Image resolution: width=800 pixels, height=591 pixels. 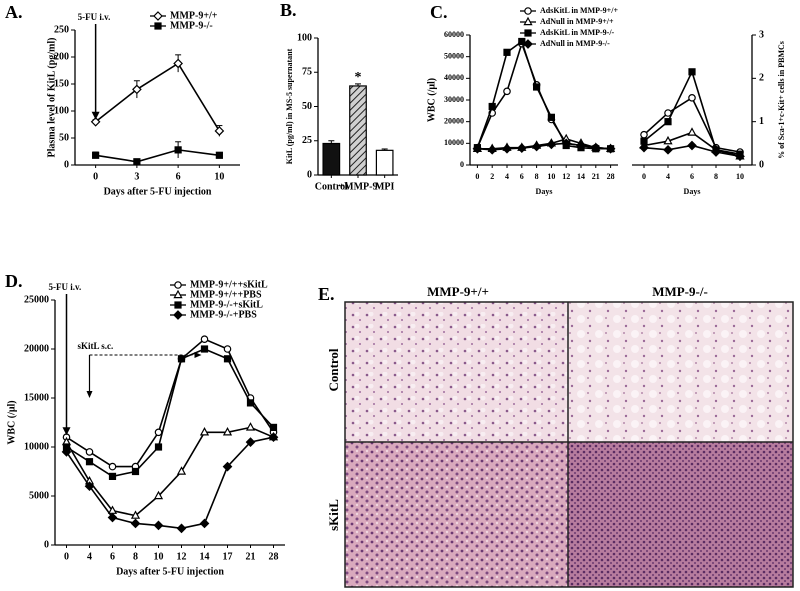 I want to click on x-axis-label: Days after 5-FU injection, so click(x=170, y=571).